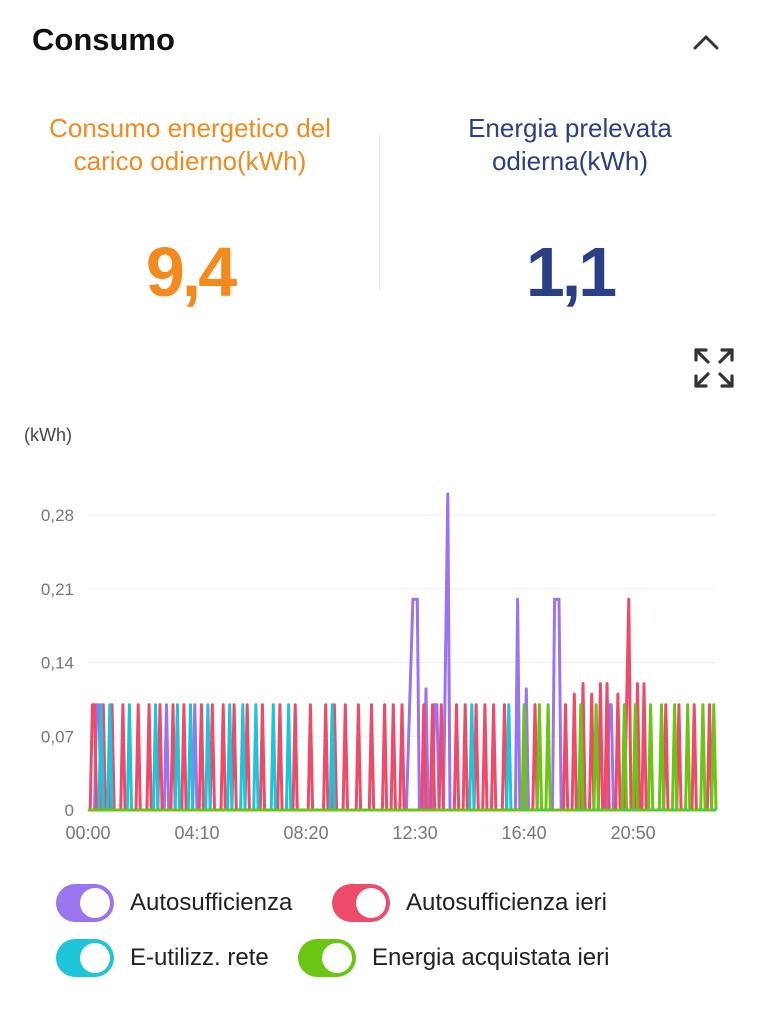 The image size is (761, 1024). I want to click on grid-energy-value: 1,1, so click(571, 272).